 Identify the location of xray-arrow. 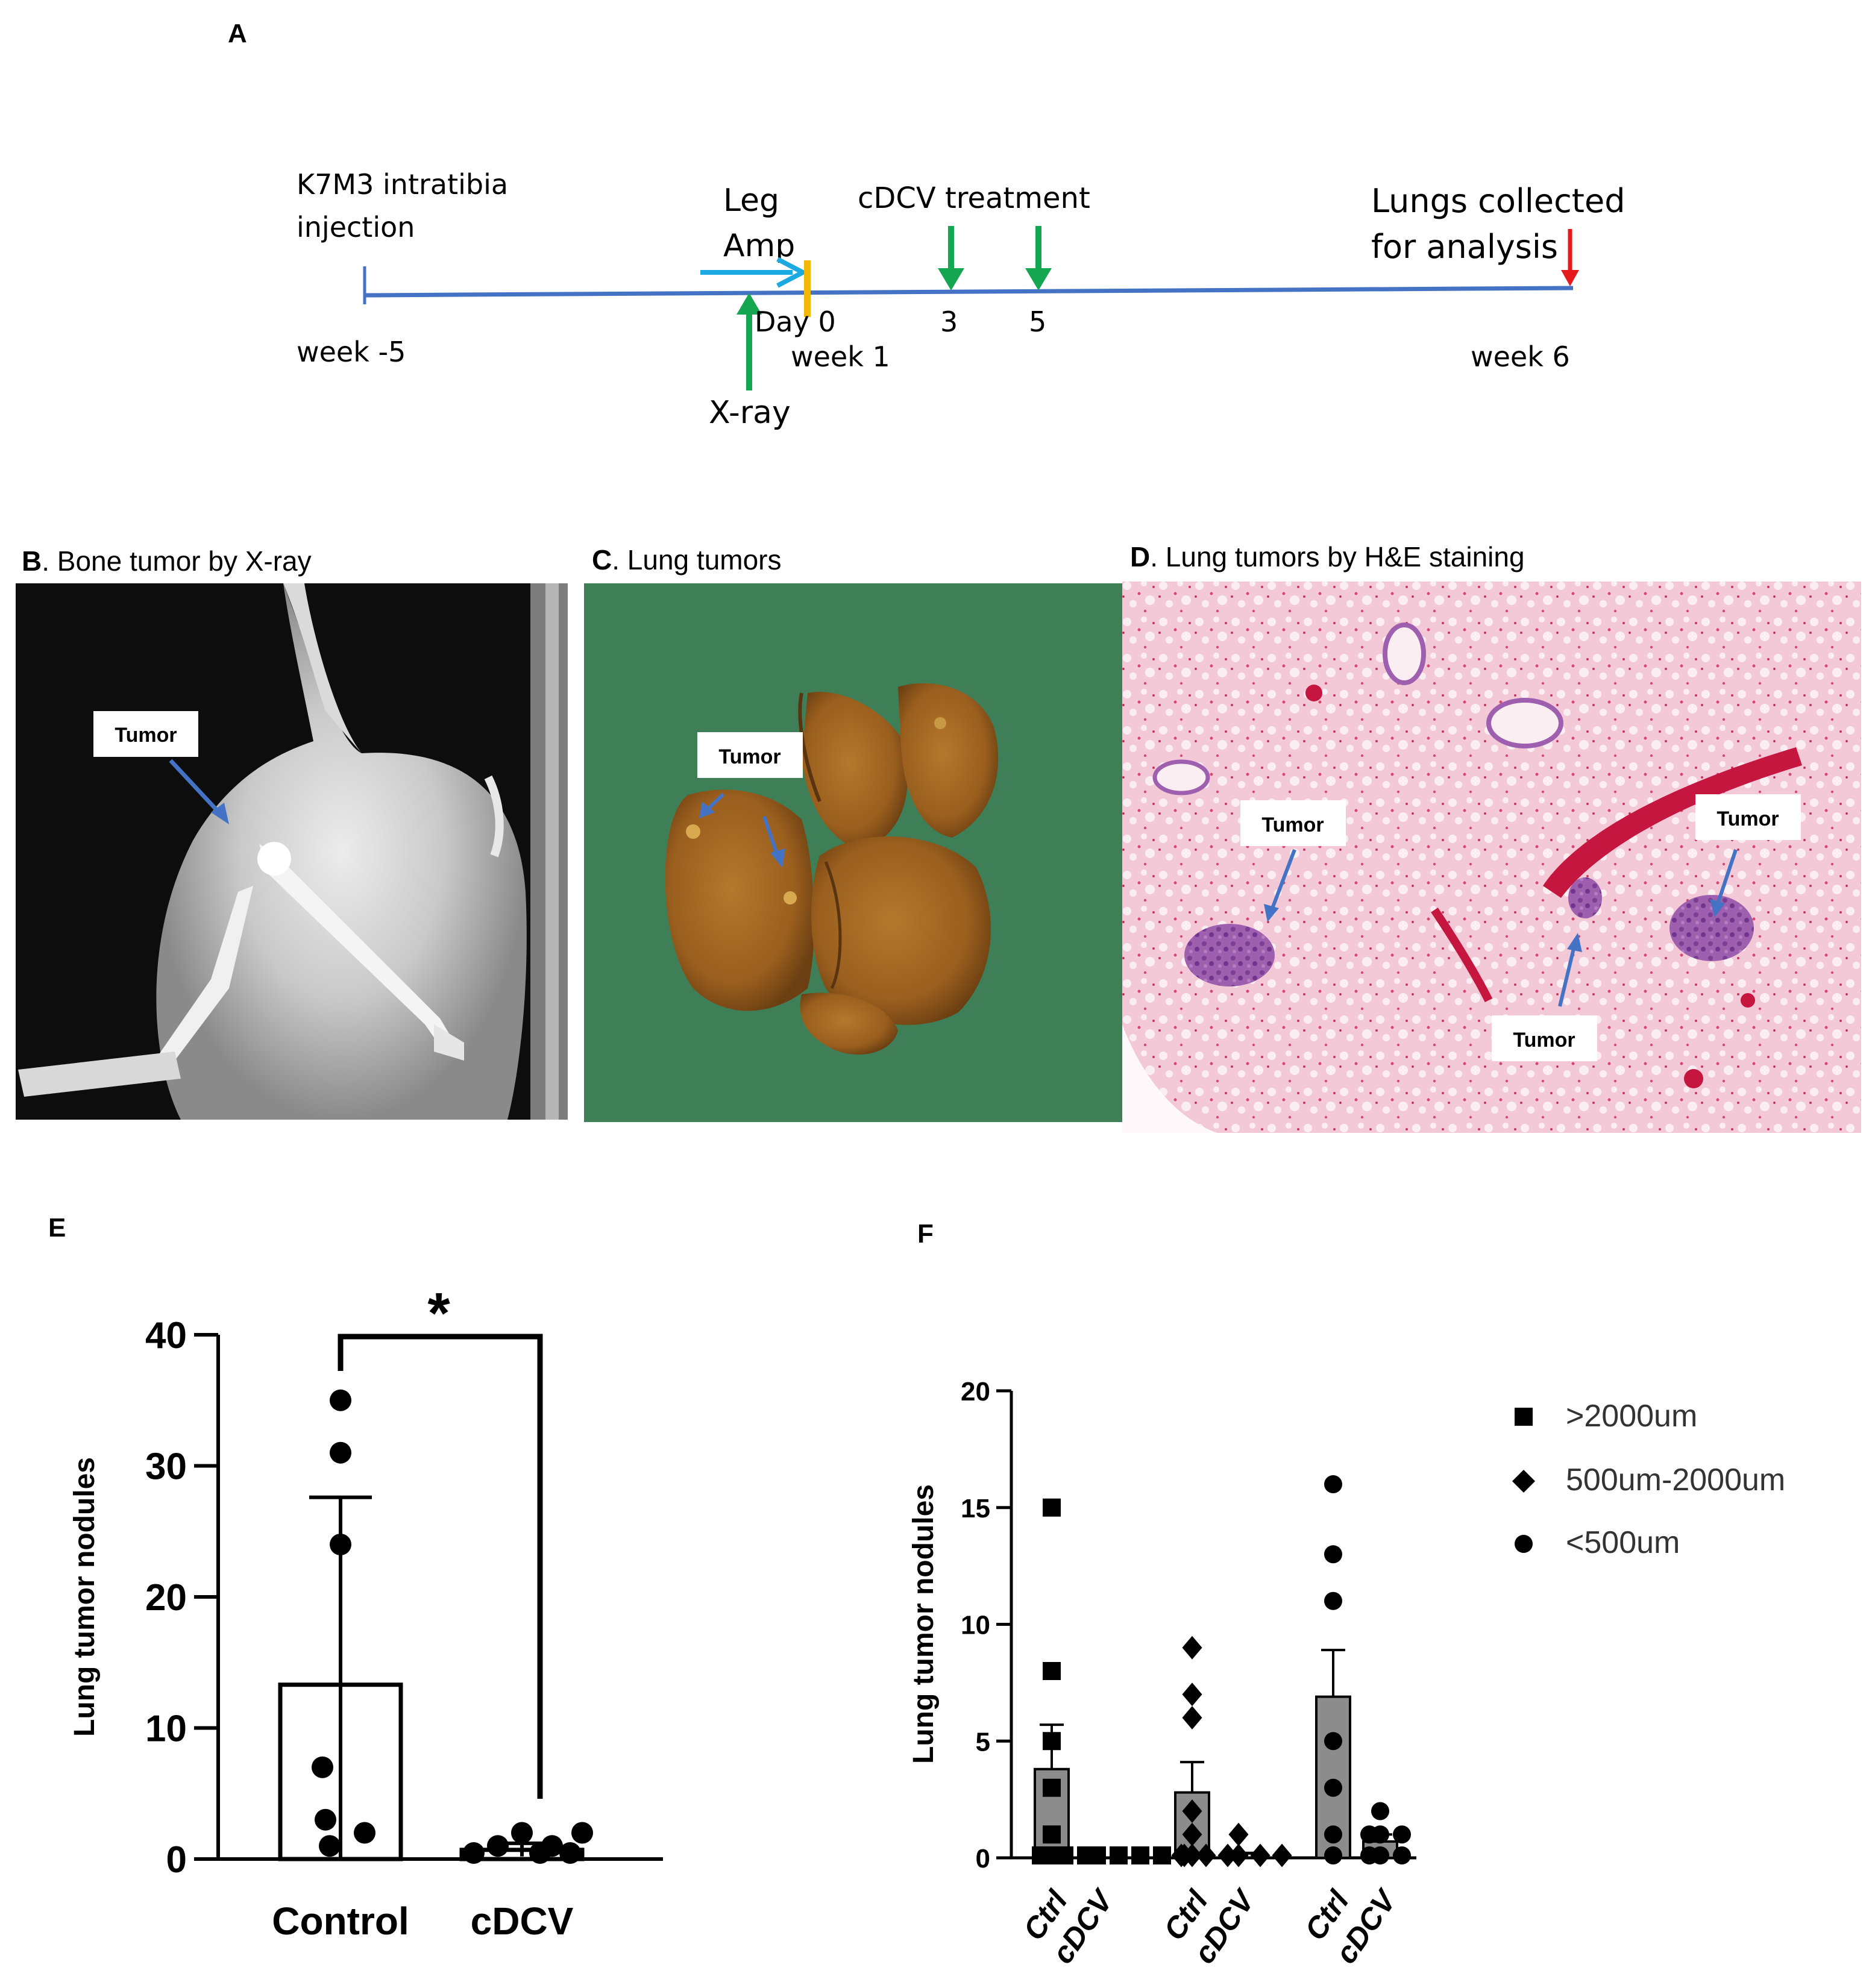
(749, 341).